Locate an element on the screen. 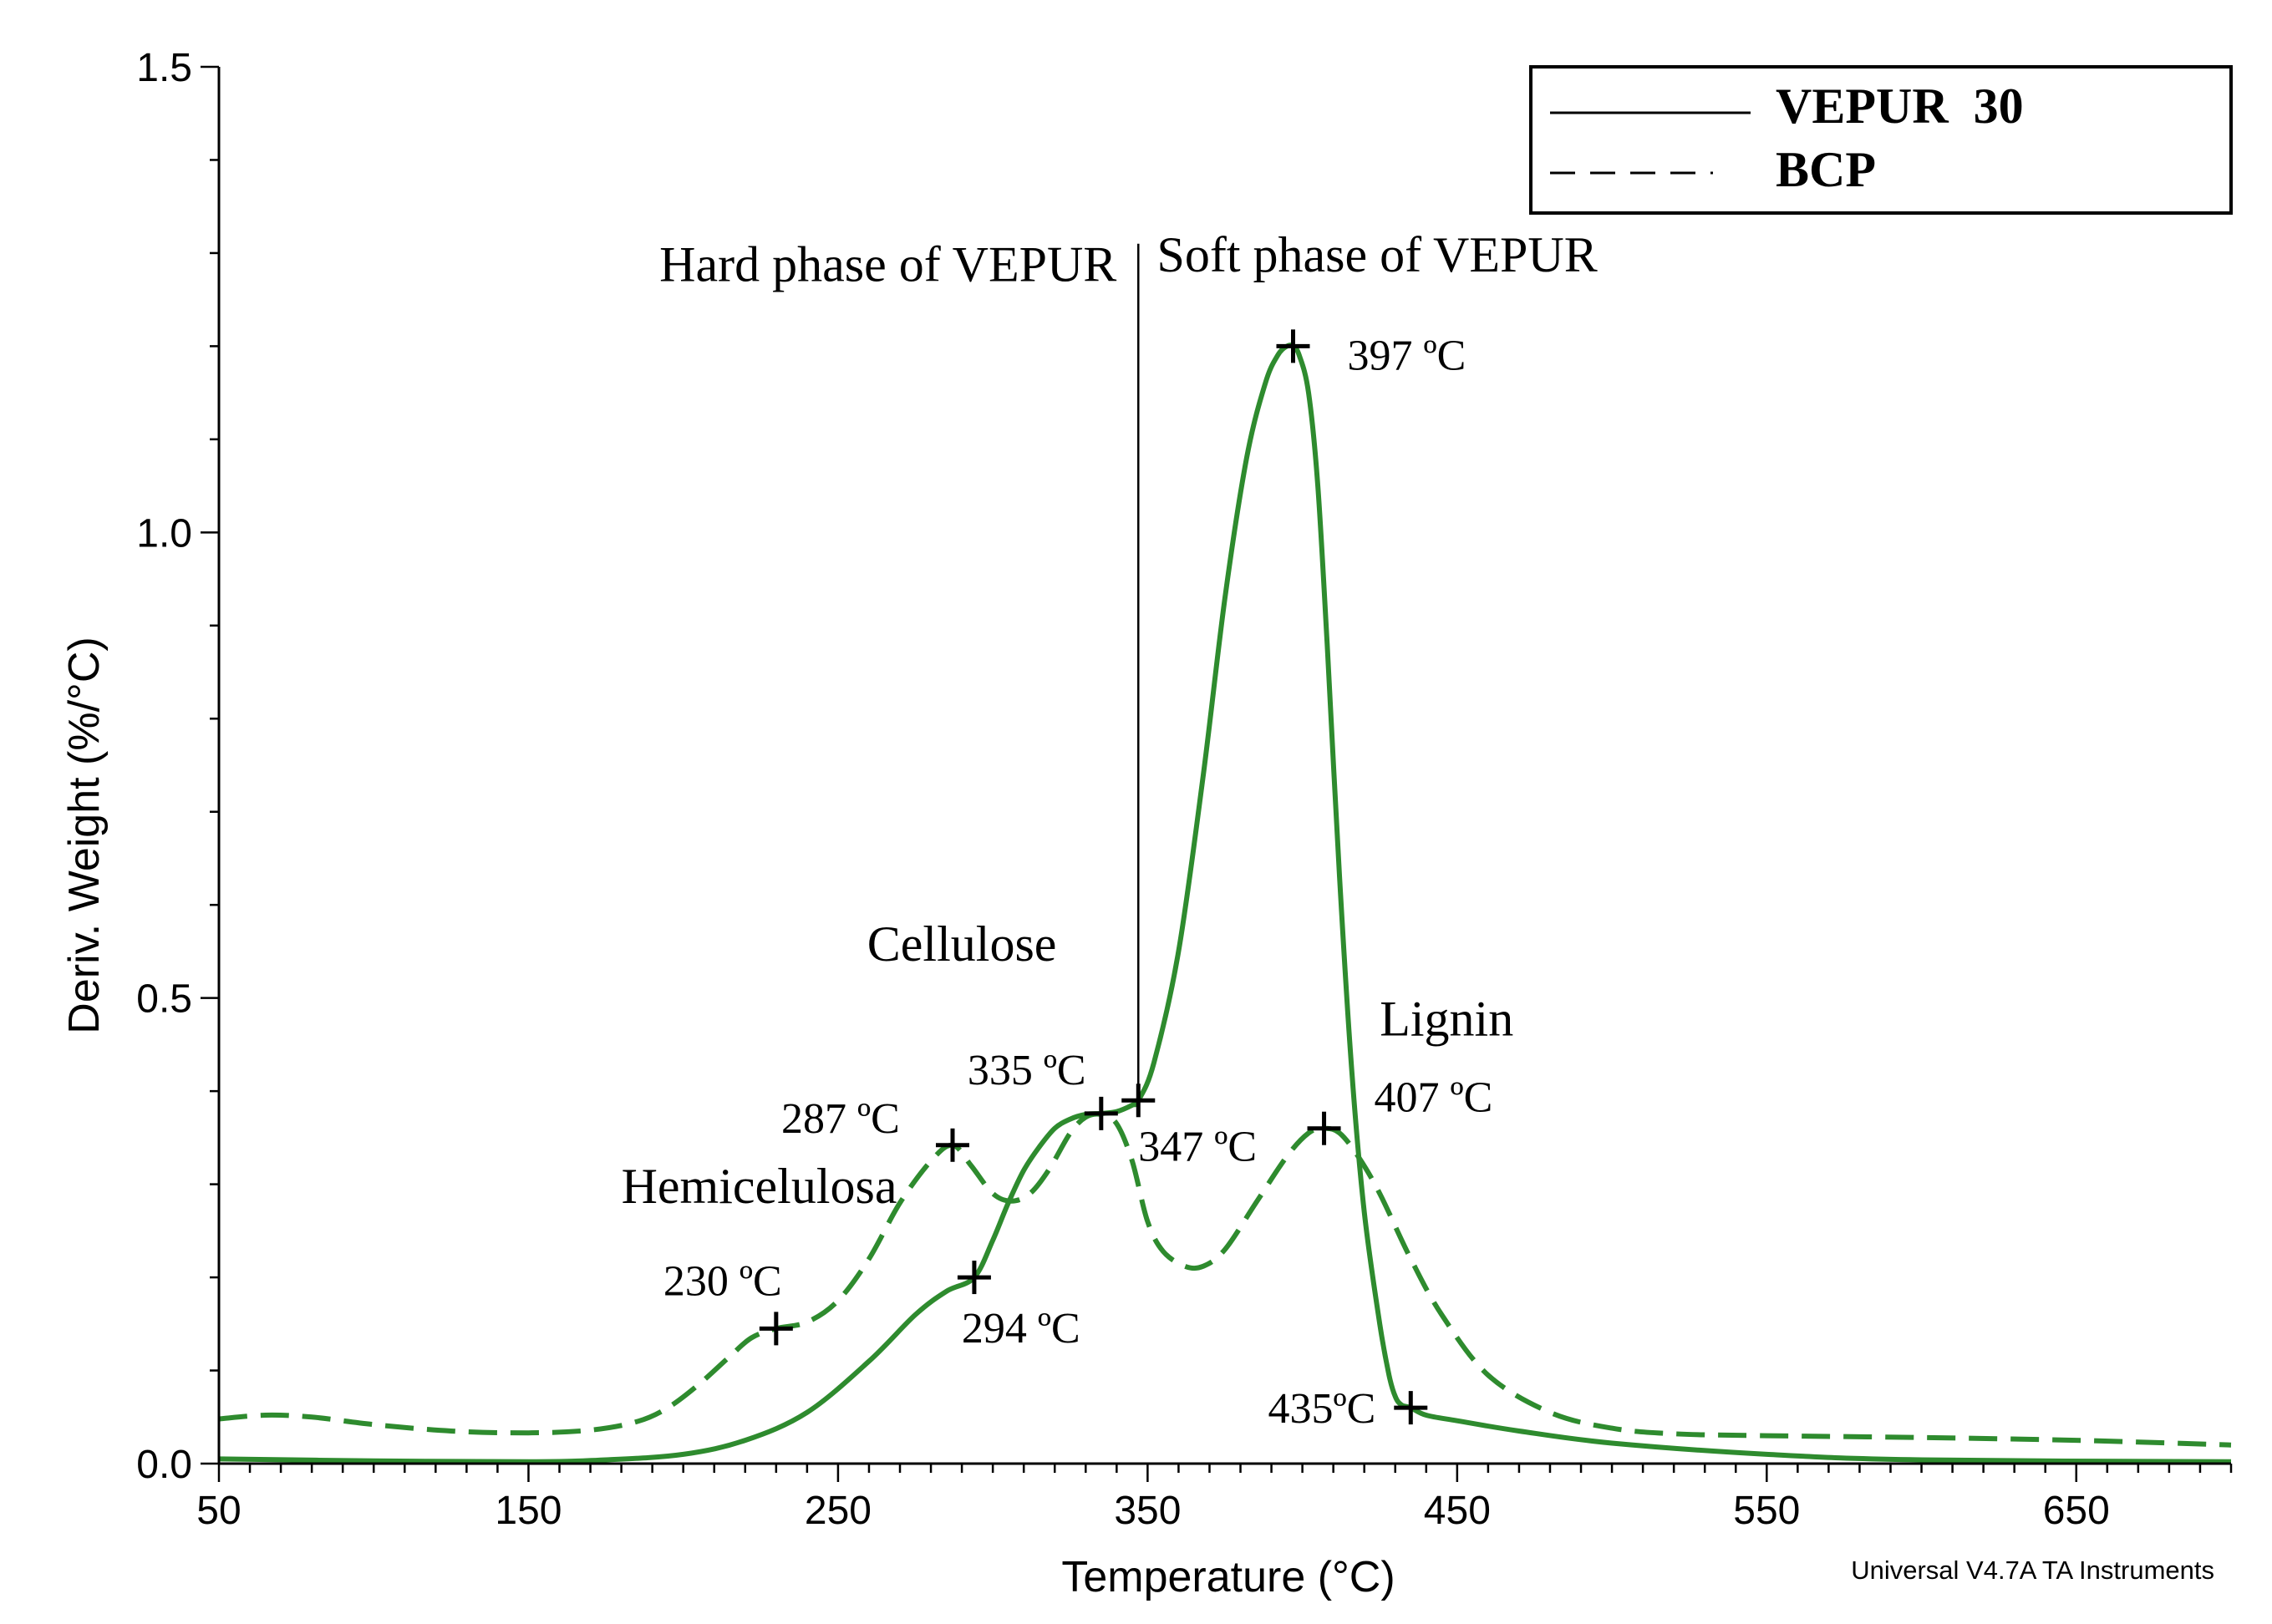  legend-label-bcp: BCP is located at coordinates (1826, 169).